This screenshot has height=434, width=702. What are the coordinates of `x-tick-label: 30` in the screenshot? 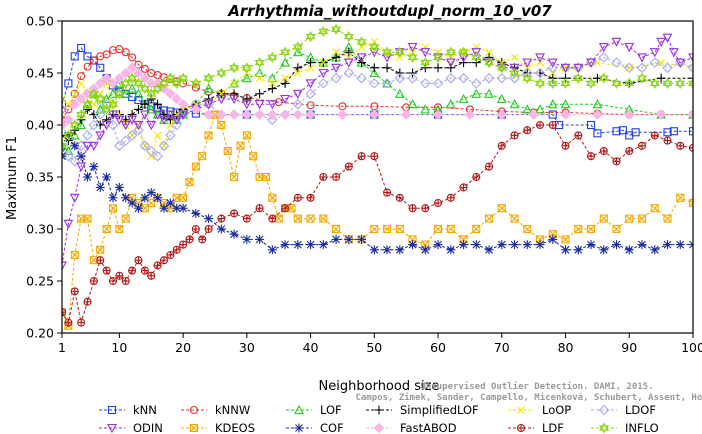 It's located at (247, 347).